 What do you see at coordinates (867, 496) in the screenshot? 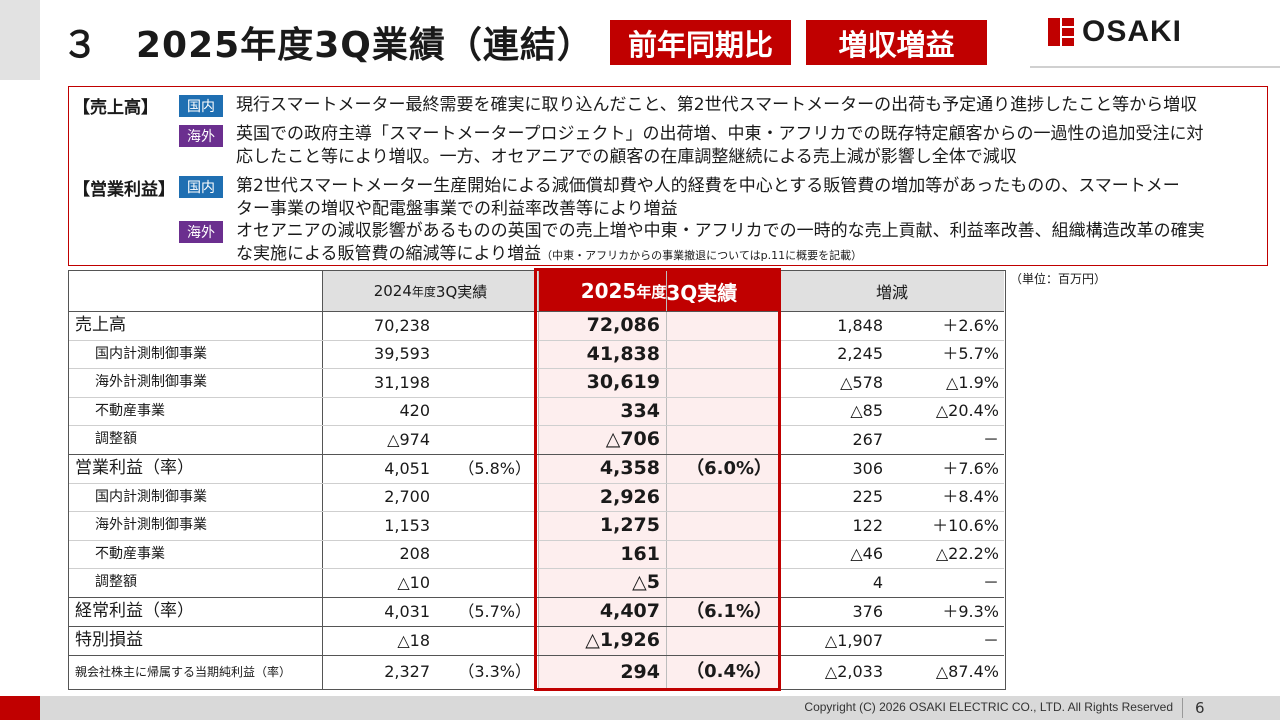
I see `cell-dv: 225` at bounding box center [867, 496].